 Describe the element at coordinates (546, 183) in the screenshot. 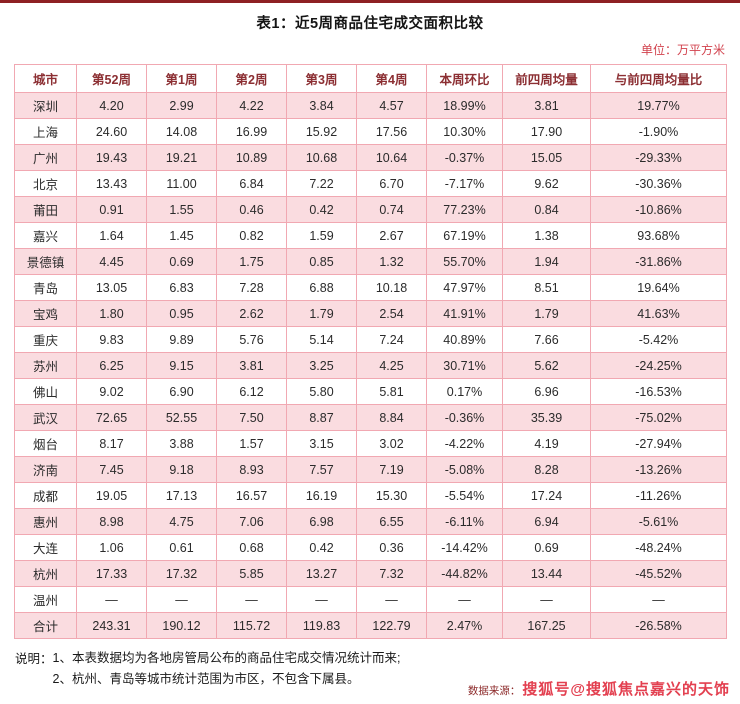

I see `value-cell: 9.62` at that location.